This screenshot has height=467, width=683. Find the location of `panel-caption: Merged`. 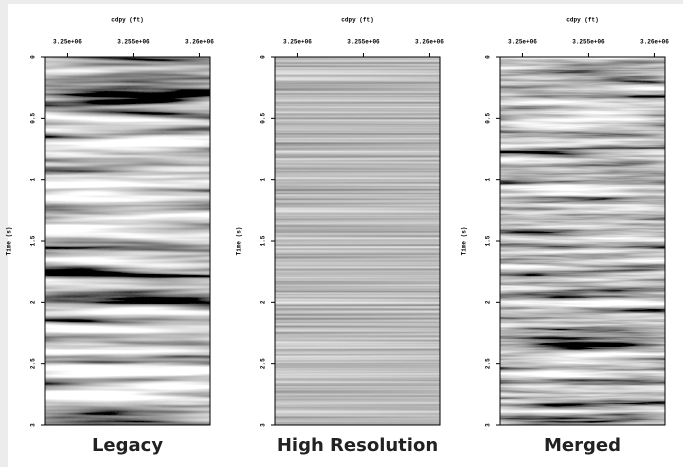

panel-caption: Merged is located at coordinates (582, 445).